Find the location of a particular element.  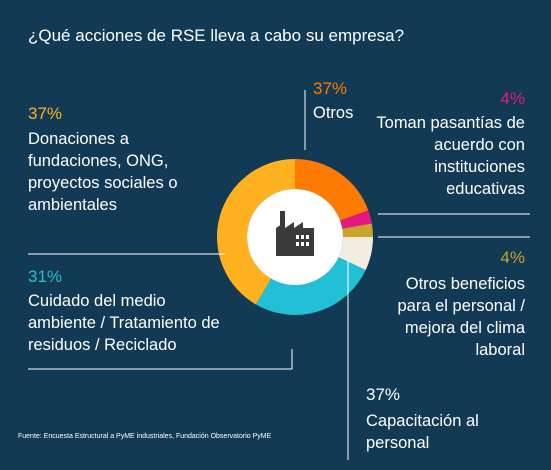

label-otros: Otros is located at coordinates (333, 113).